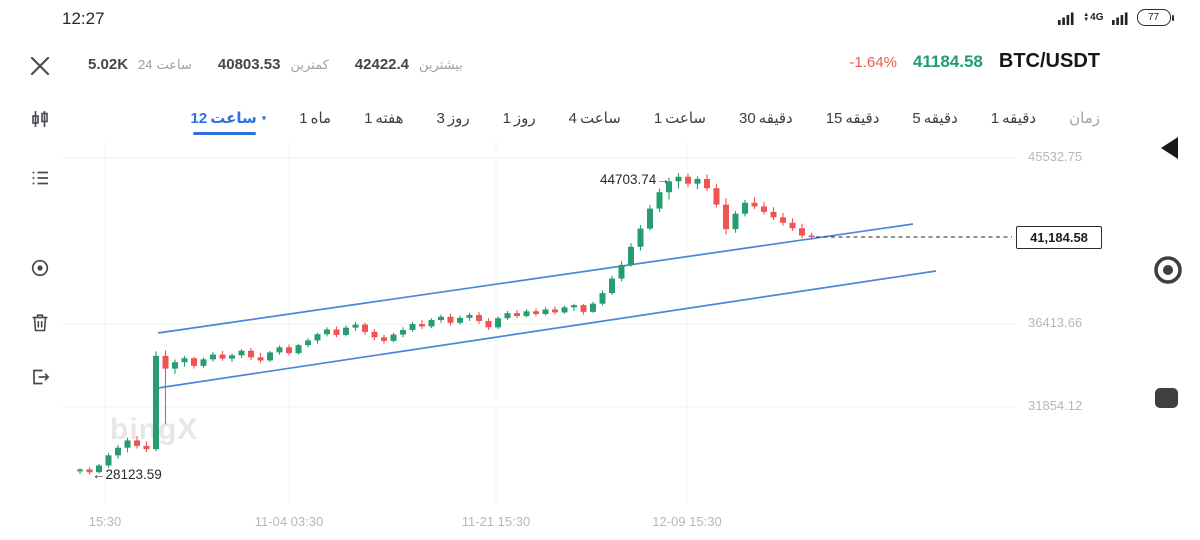 The height and width of the screenshot is (540, 1200). Describe the element at coordinates (1059, 237) in the screenshot. I see `last-price-tag: 41,184.58` at that location.